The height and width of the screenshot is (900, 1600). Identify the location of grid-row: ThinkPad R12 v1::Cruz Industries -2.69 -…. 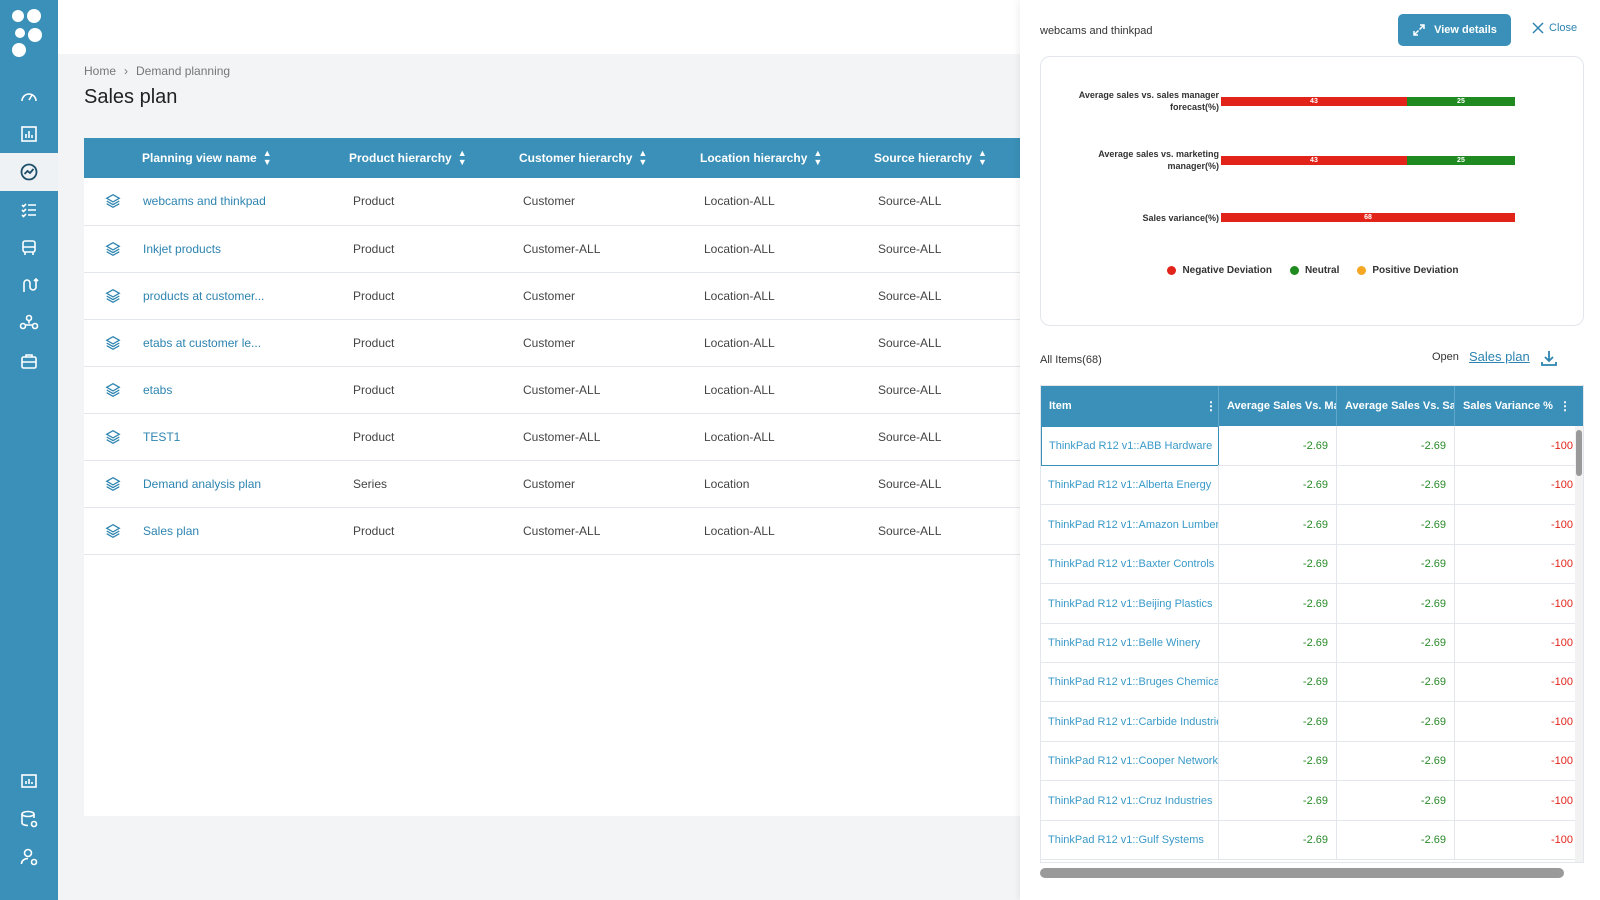
(1312, 800).